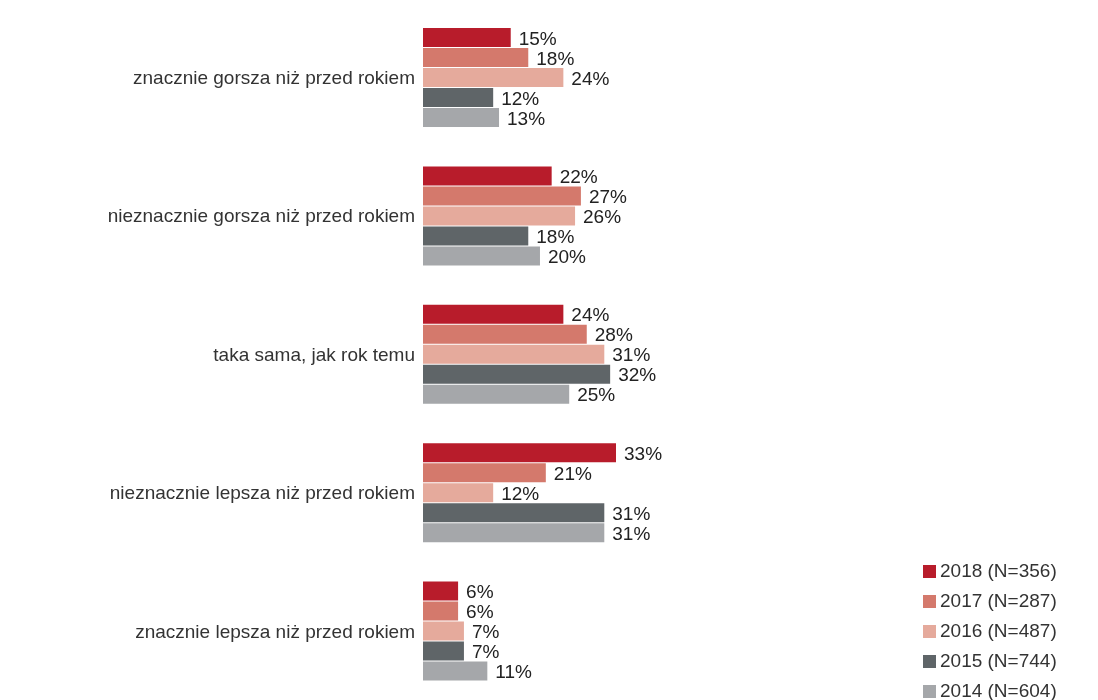 The width and height of the screenshot is (1098, 700). I want to click on legend-label: 2015 (N=744), so click(998, 660).